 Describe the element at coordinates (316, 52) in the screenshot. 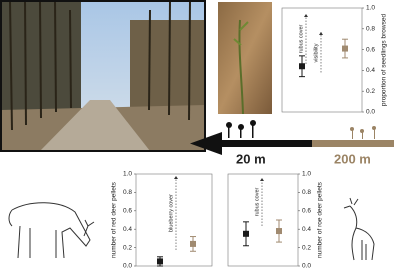

I see `annotation: visibility` at that location.